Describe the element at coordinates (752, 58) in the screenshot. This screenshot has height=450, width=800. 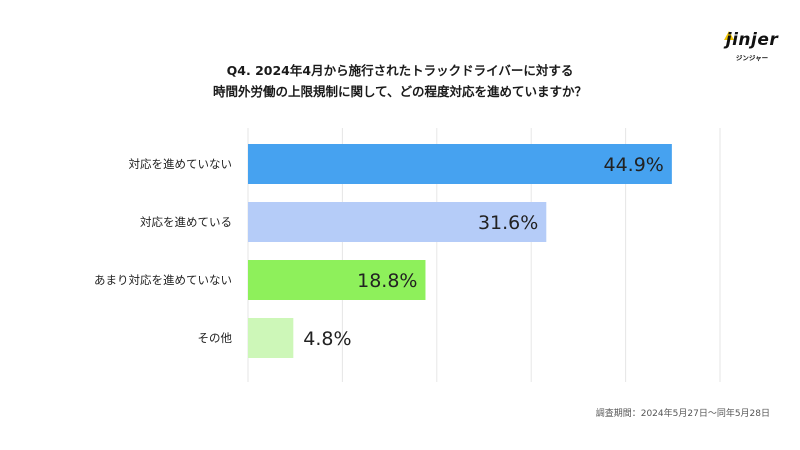
I see `logo-subtitle: ジンジャー` at that location.